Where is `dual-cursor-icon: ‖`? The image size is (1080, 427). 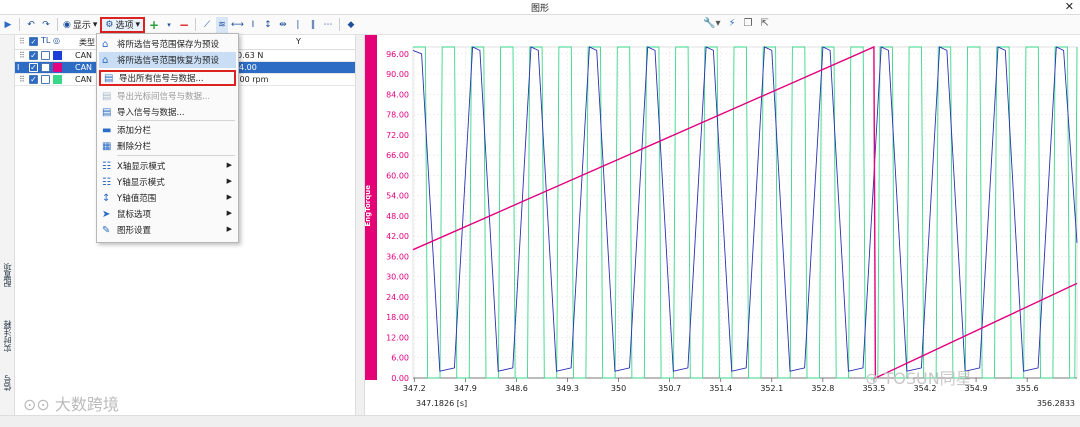
dual-cursor-icon: ‖ is located at coordinates (313, 24).